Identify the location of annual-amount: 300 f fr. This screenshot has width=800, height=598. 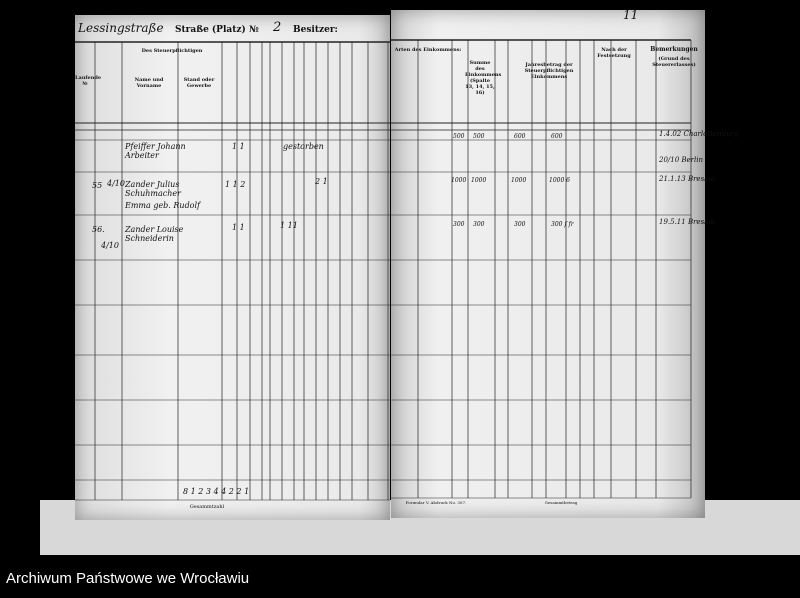
(562, 224).